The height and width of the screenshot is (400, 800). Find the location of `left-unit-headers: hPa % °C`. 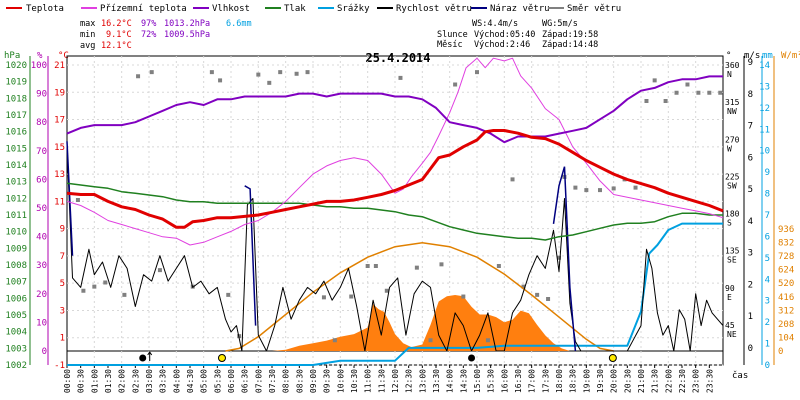

left-unit-headers: hPa % °C is located at coordinates (36, 56).